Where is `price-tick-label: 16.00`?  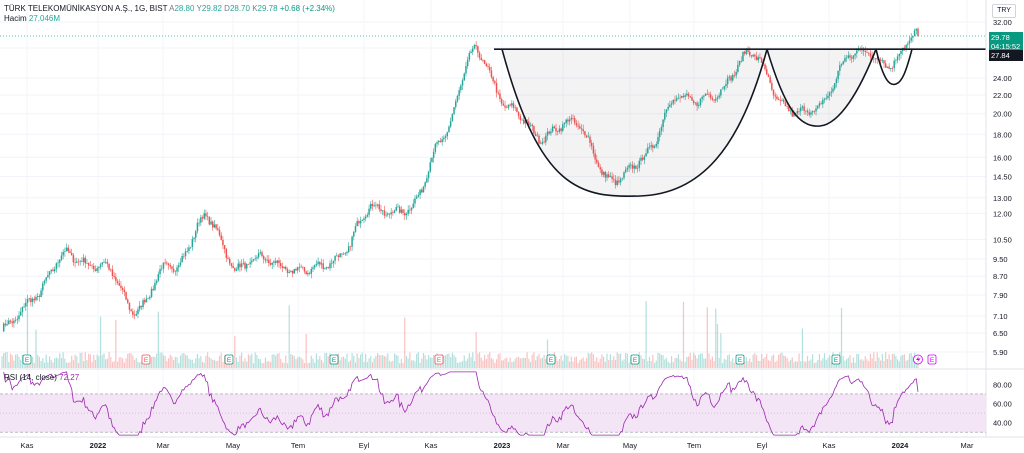
price-tick-label: 16.00 is located at coordinates (1002, 157).